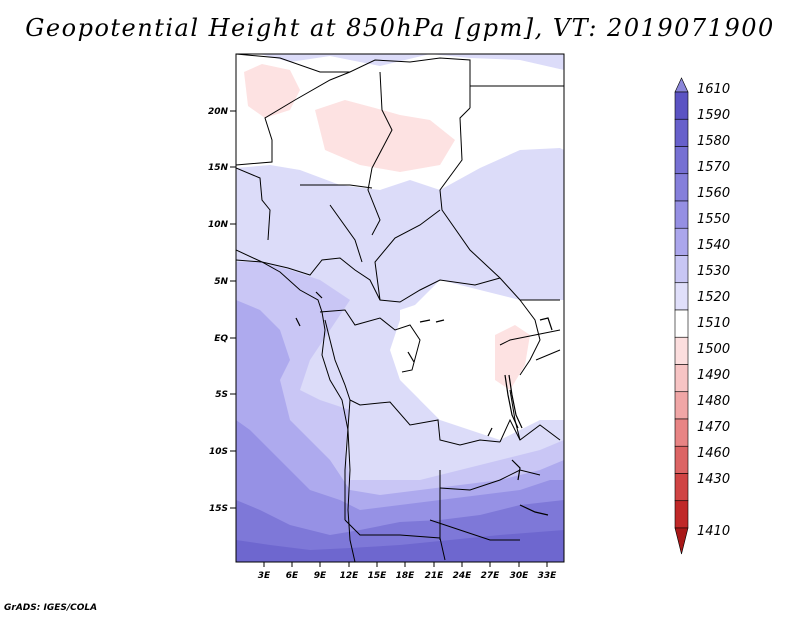 The width and height of the screenshot is (800, 618). What do you see at coordinates (713, 245) in the screenshot?
I see `colorbar-label: 1540` at bounding box center [713, 245].